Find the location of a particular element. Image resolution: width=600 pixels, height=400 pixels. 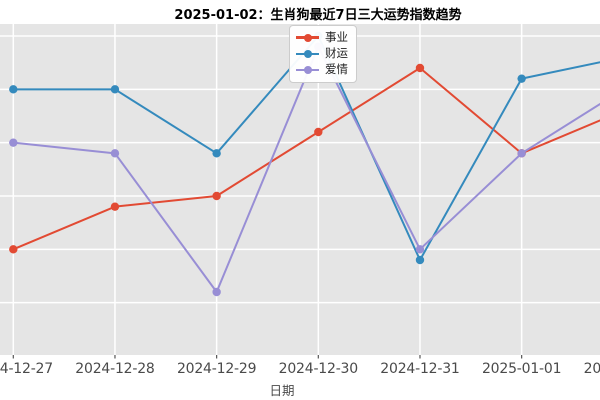

legend-item: 事业 is located at coordinates (322, 37).